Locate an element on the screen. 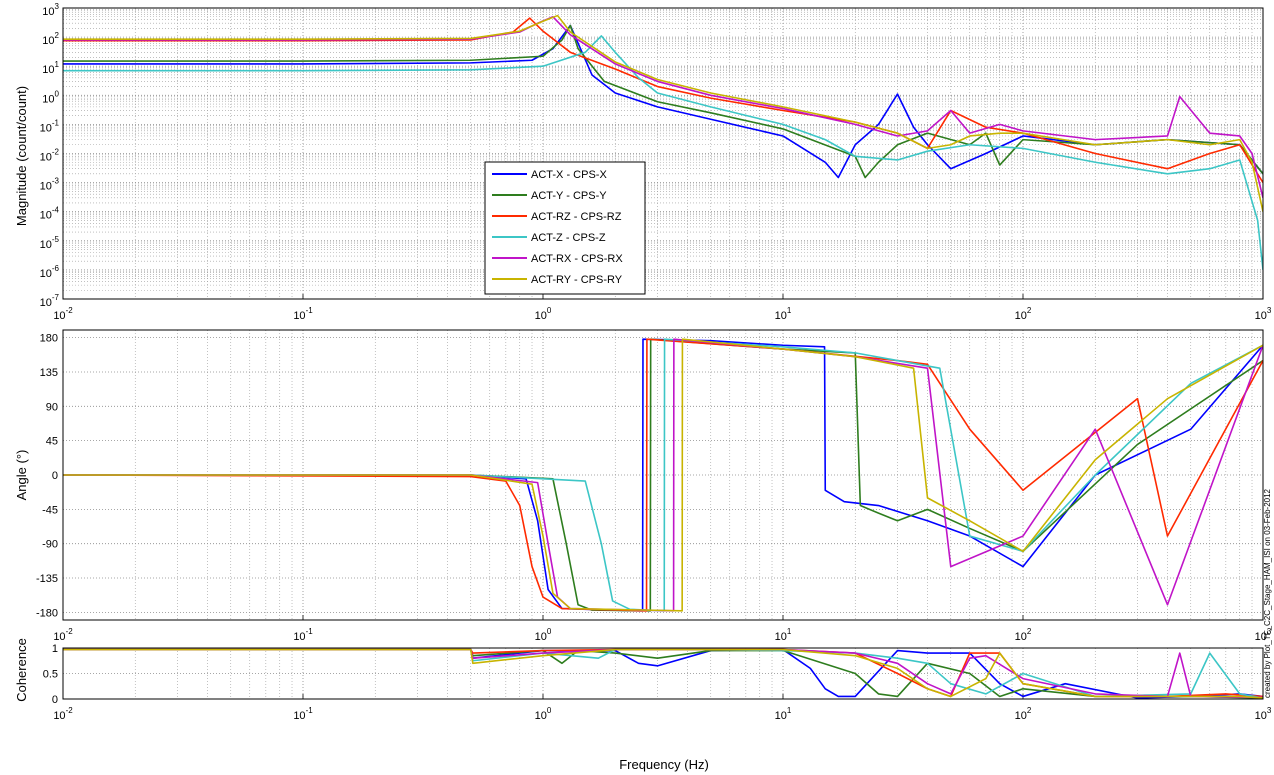  phase-ytick-label: 180 is located at coordinates (49, 339).